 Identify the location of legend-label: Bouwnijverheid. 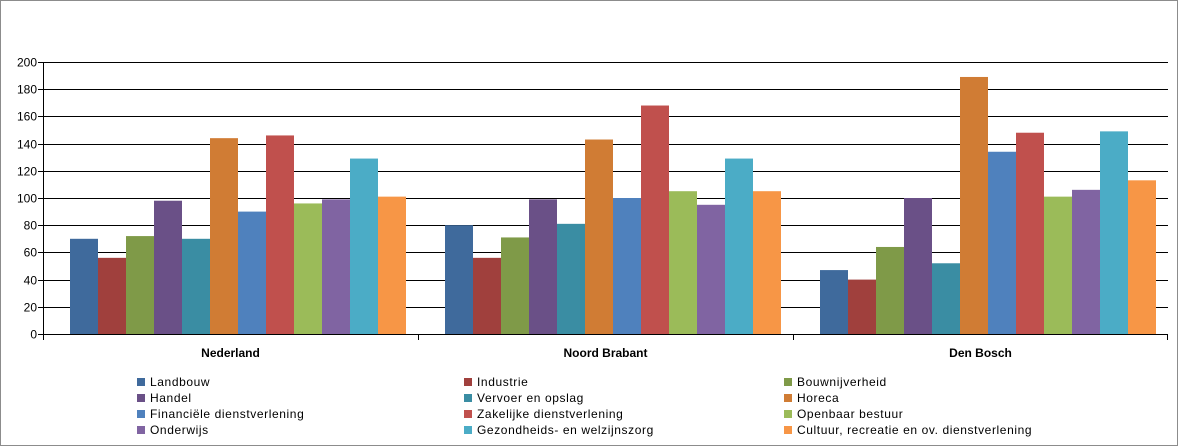
(842, 382).